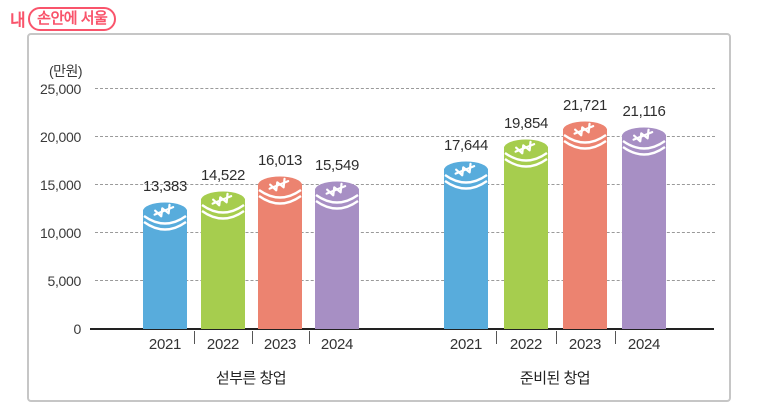 This screenshot has width=760, height=416. I want to click on y-tick-label: 20,000, so click(60, 137).